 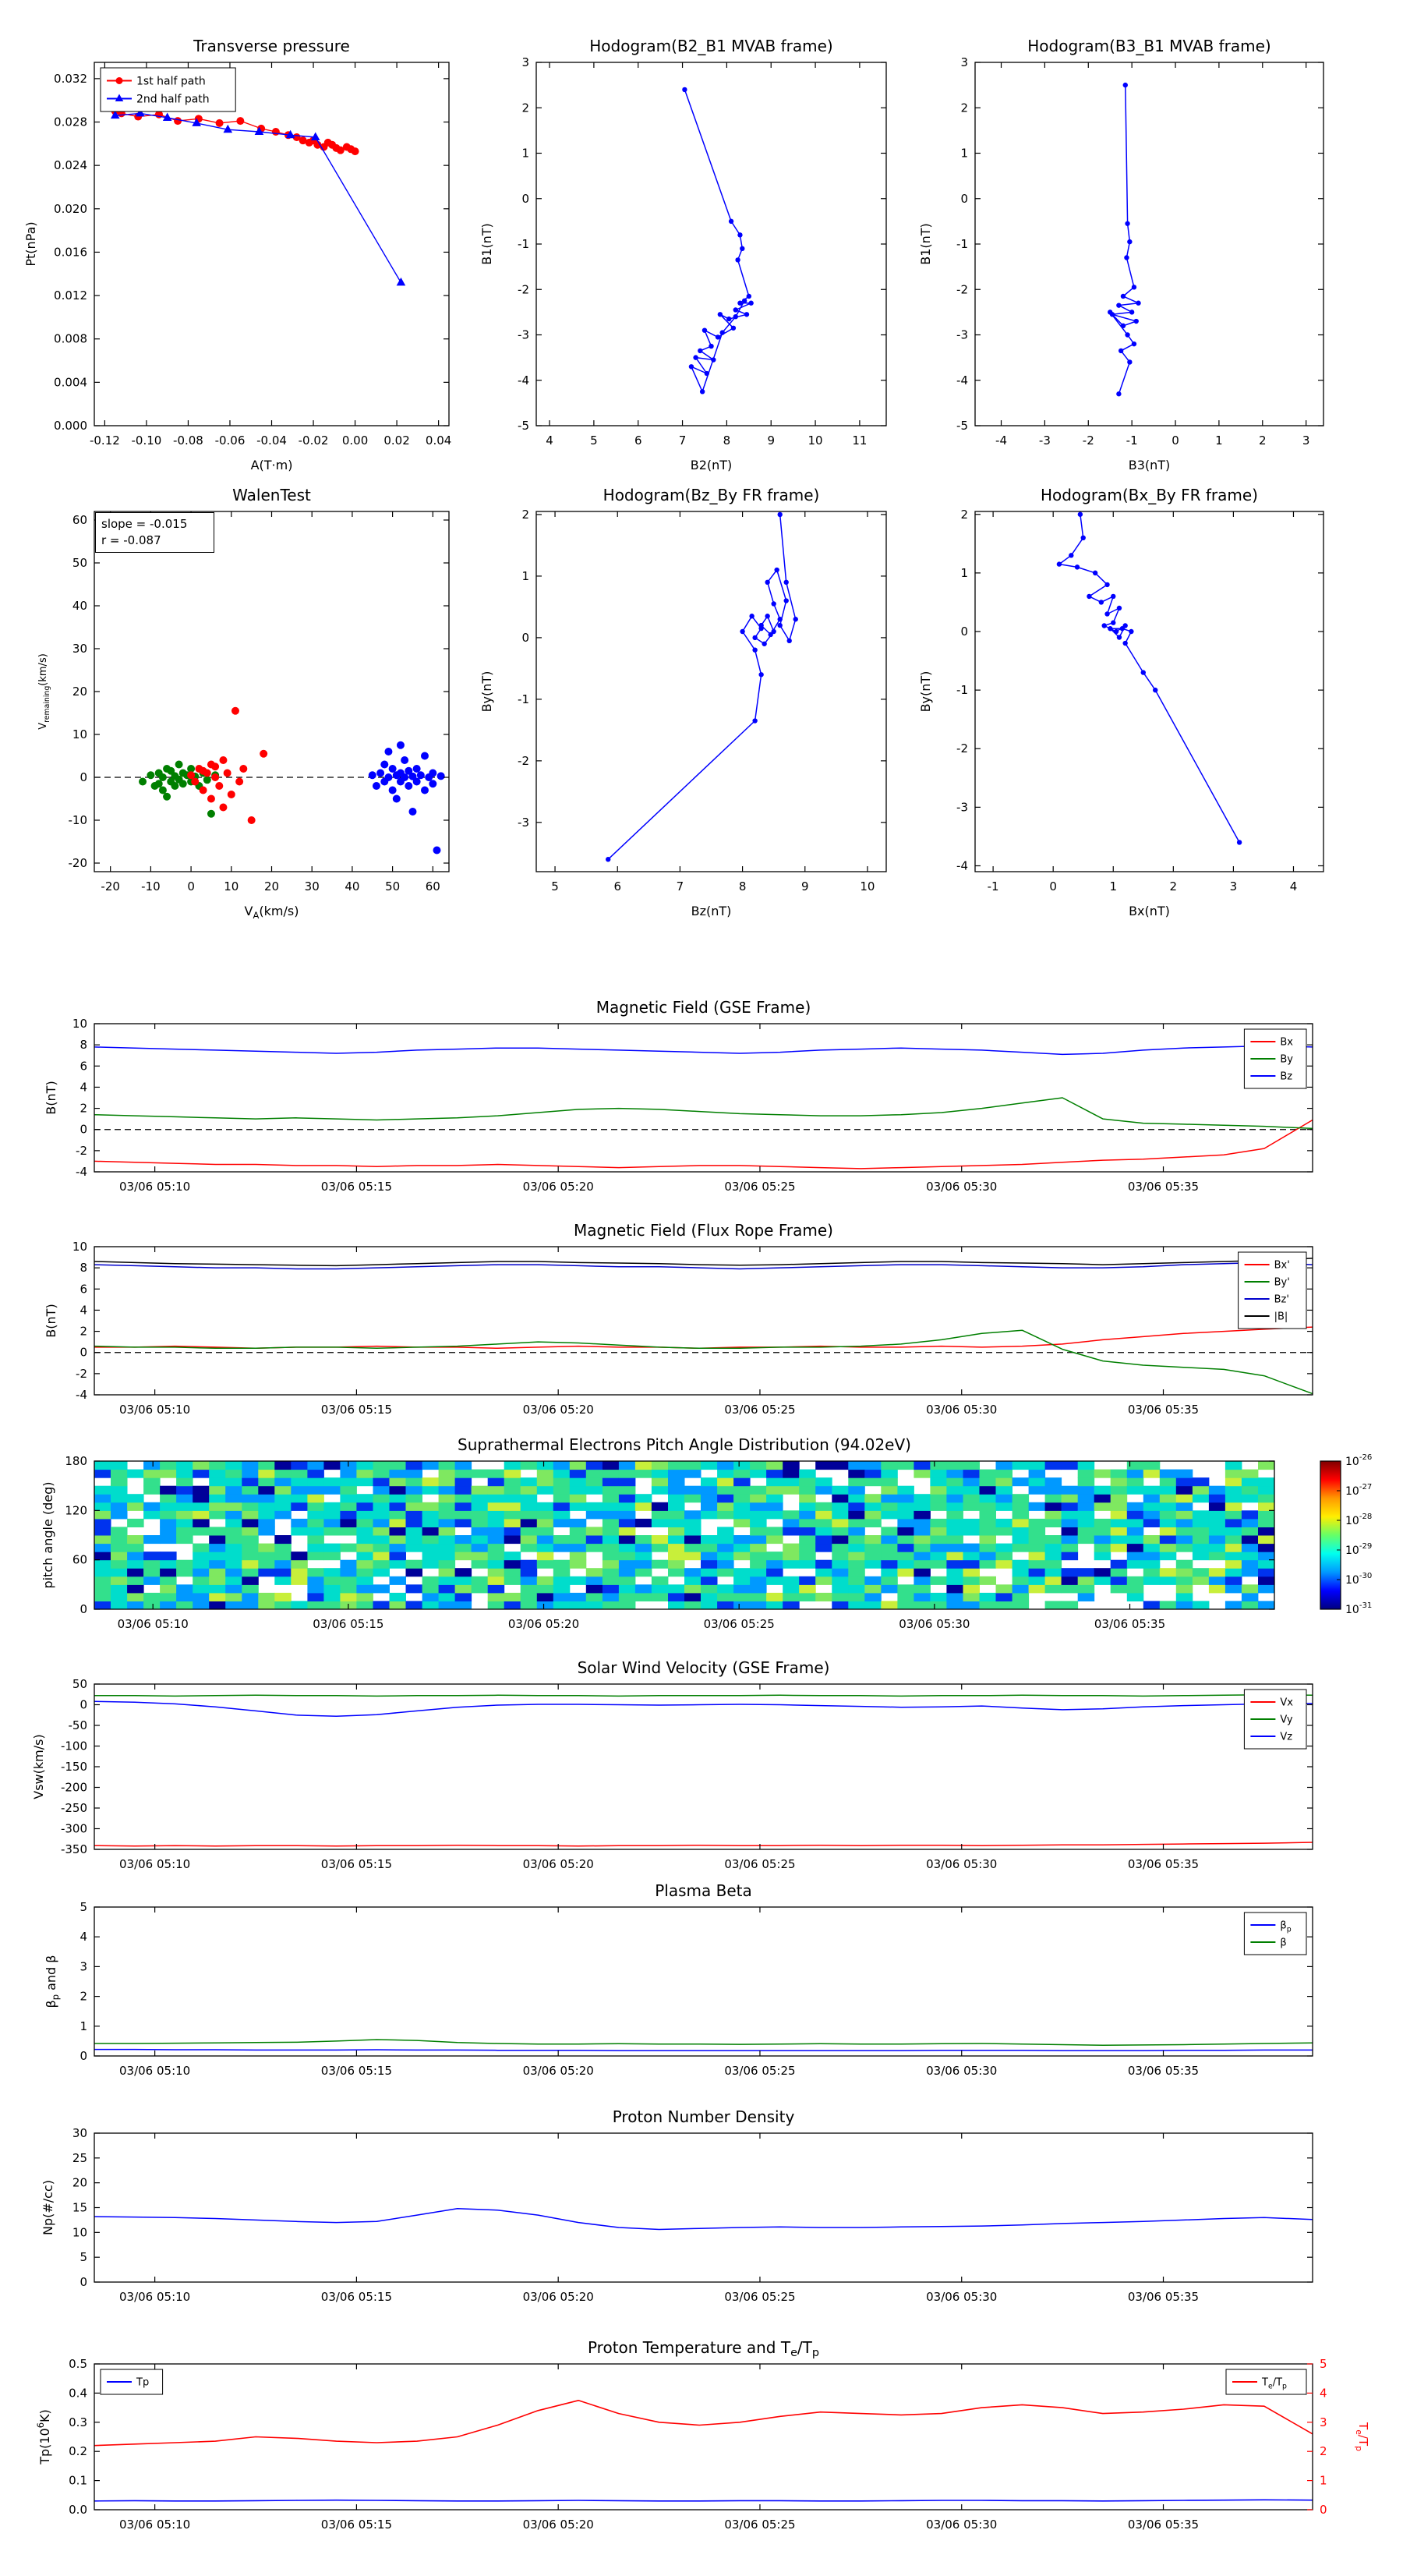 What do you see at coordinates (70, 426) in the screenshot?
I see `svg-text: 0.000` at bounding box center [70, 426].